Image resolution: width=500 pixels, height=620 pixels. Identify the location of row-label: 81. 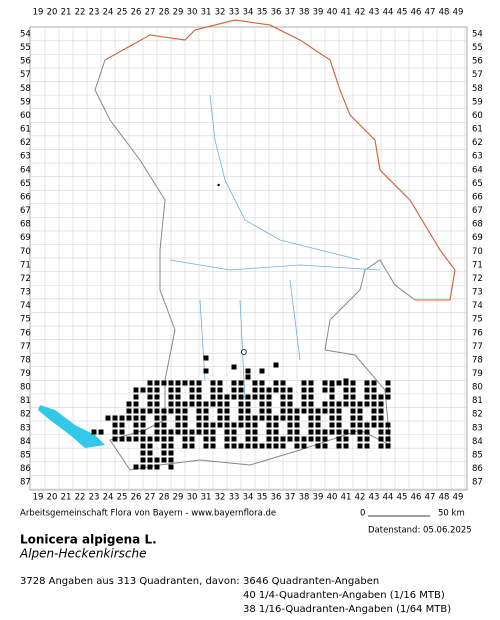
(25, 401).